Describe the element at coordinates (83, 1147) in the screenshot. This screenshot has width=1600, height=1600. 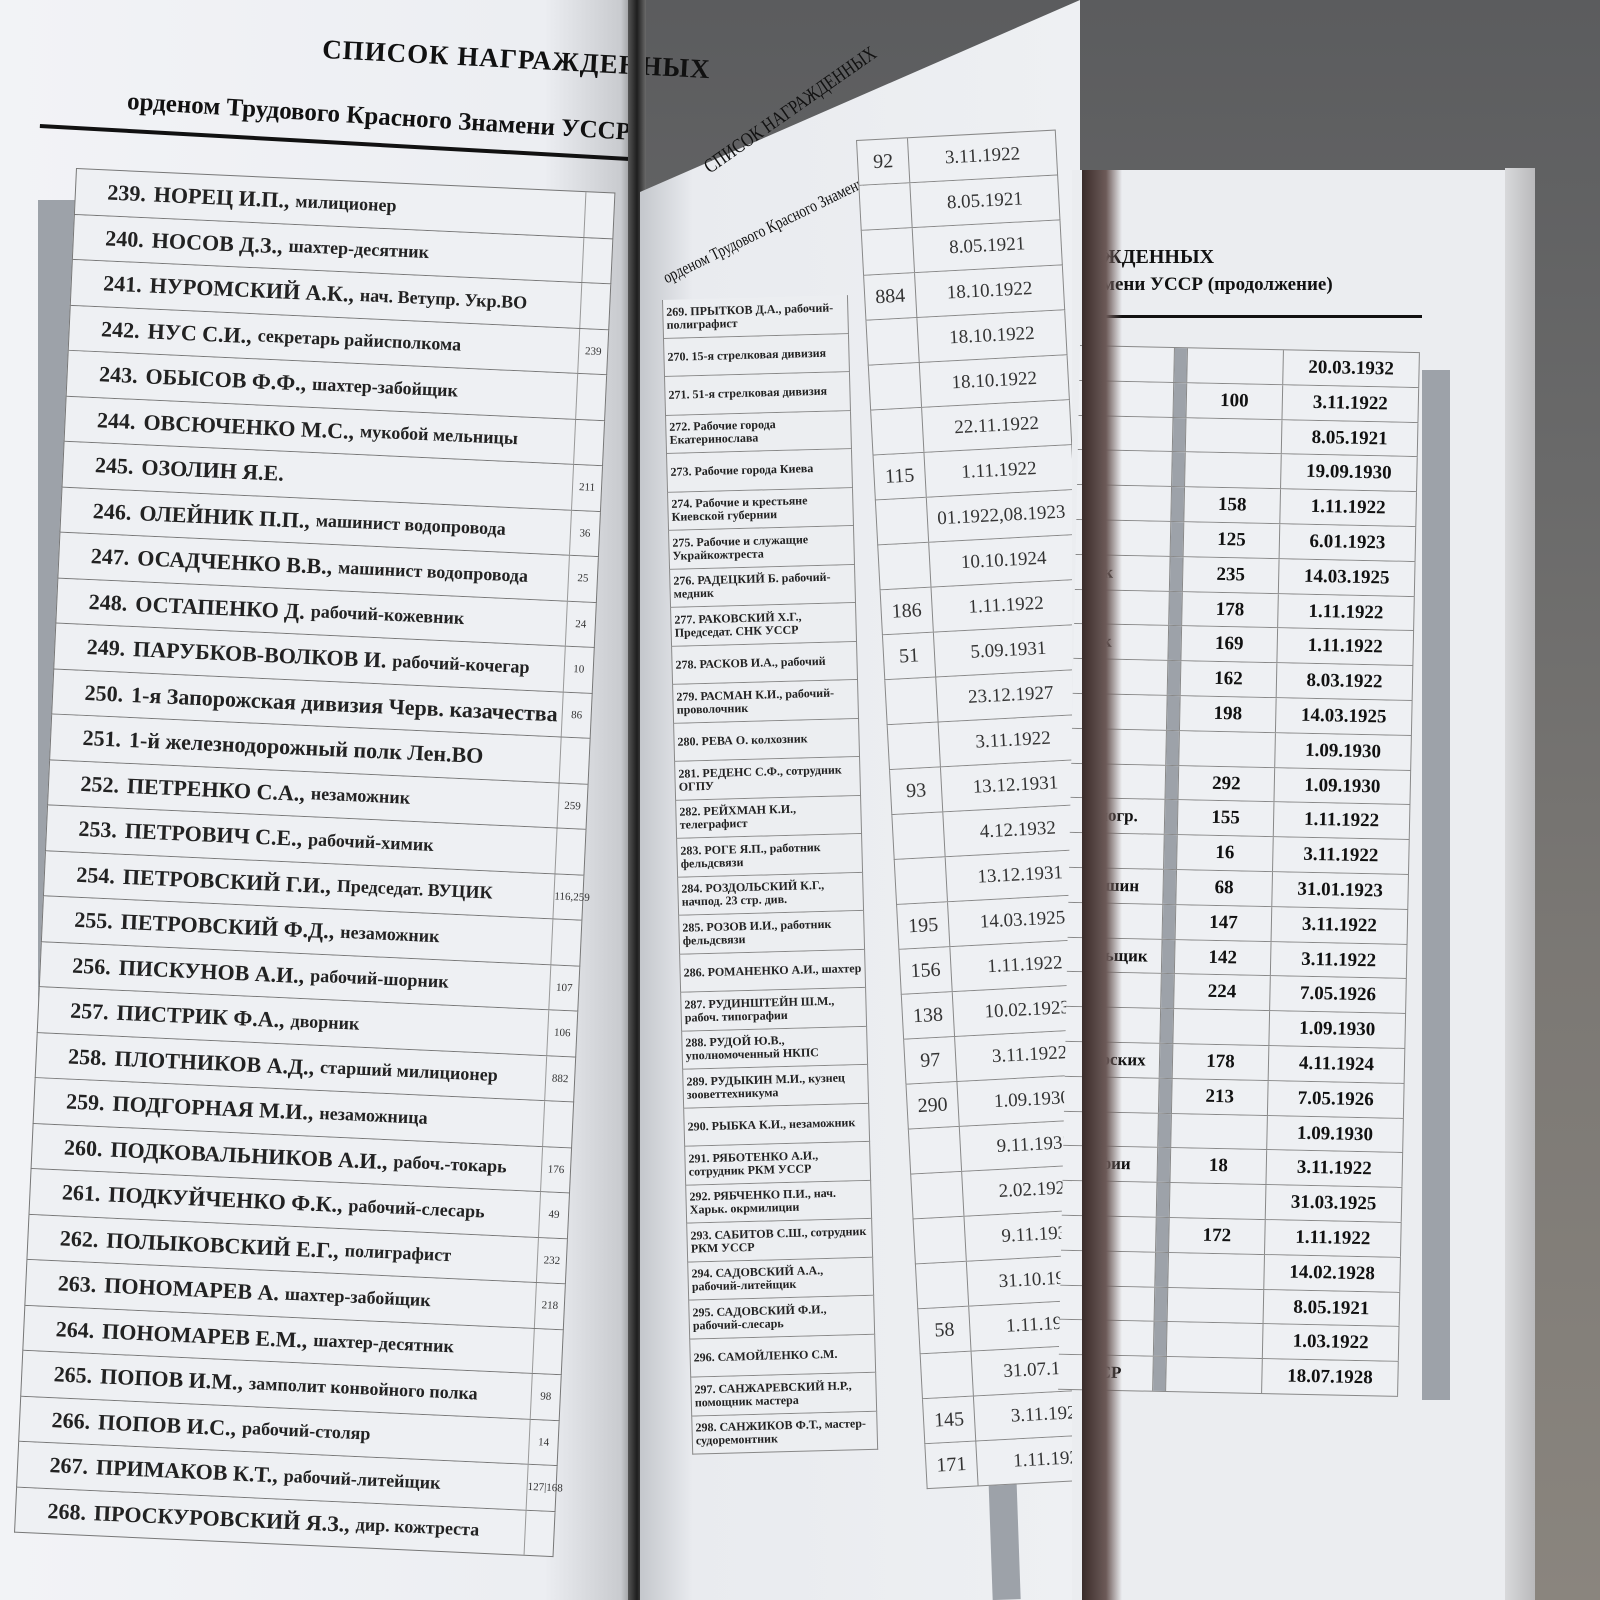
I see `entry-number: 260.` at that location.